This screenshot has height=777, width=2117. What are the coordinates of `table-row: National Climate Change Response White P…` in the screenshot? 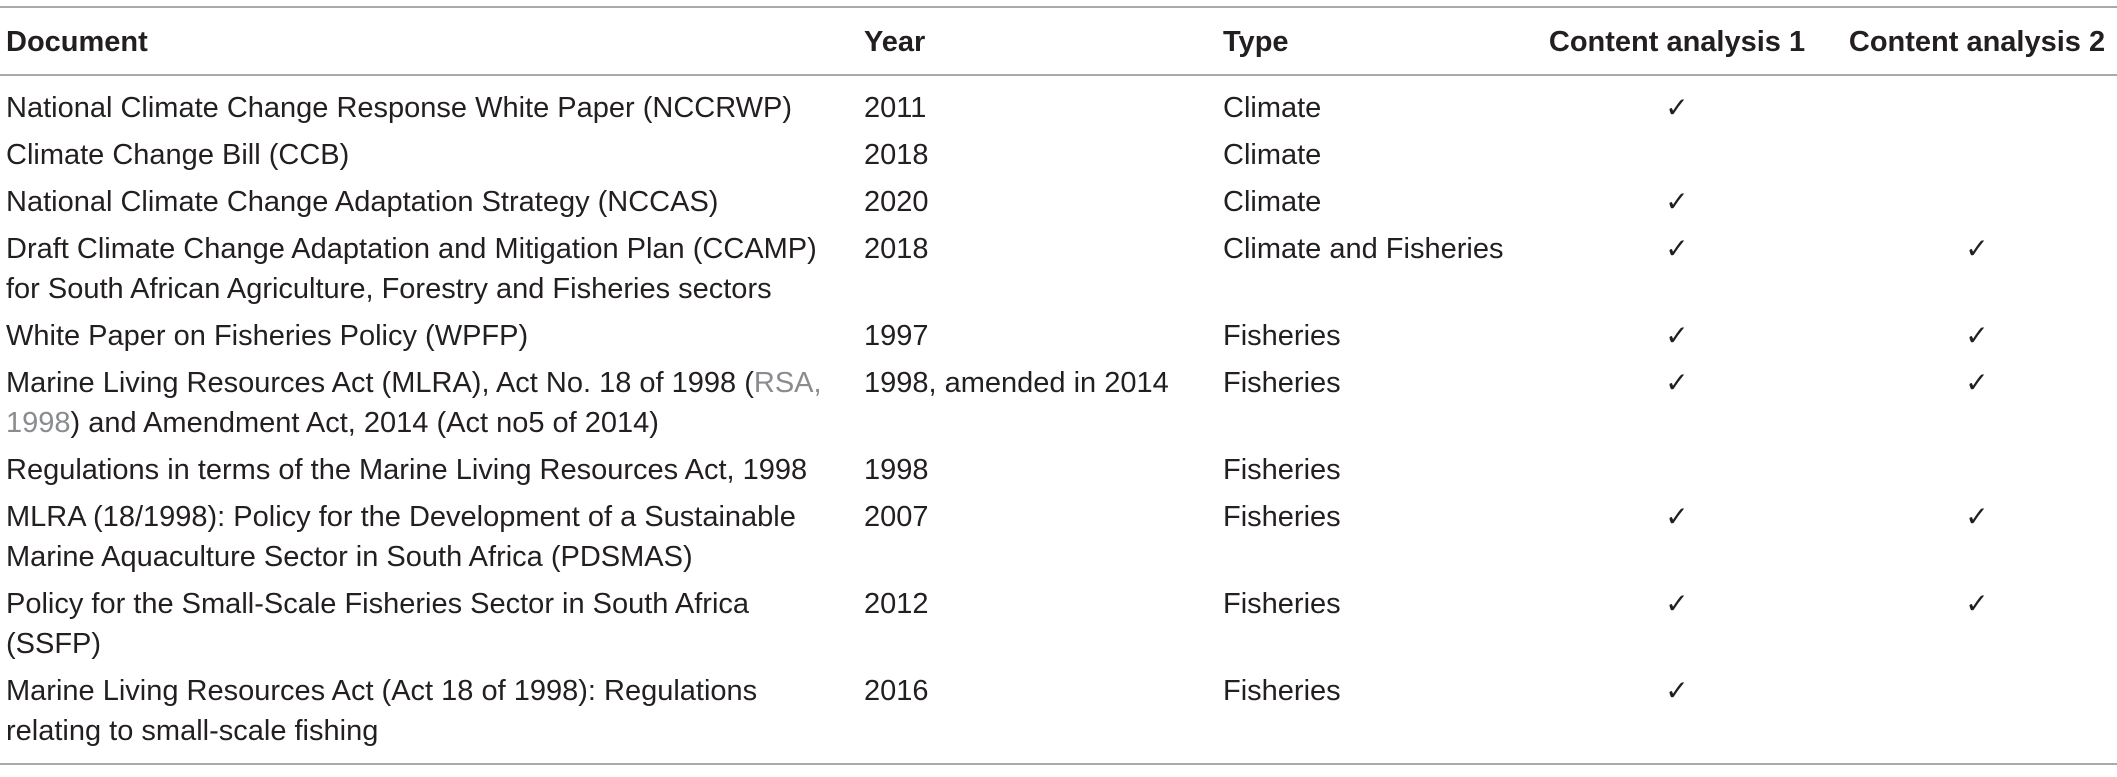 It's located at (1058, 103).